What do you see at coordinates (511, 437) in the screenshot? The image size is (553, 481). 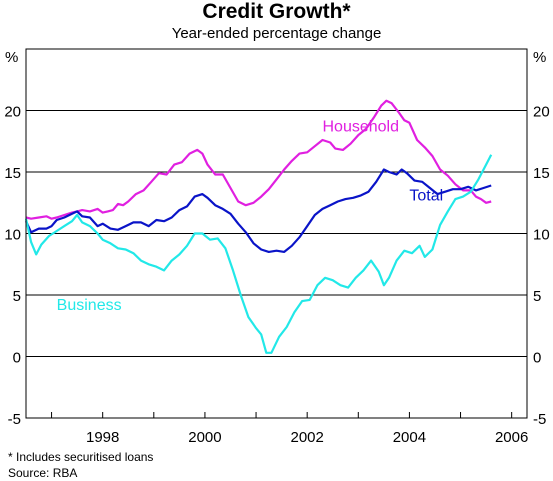 I see `x-tick-label: 2006` at bounding box center [511, 437].